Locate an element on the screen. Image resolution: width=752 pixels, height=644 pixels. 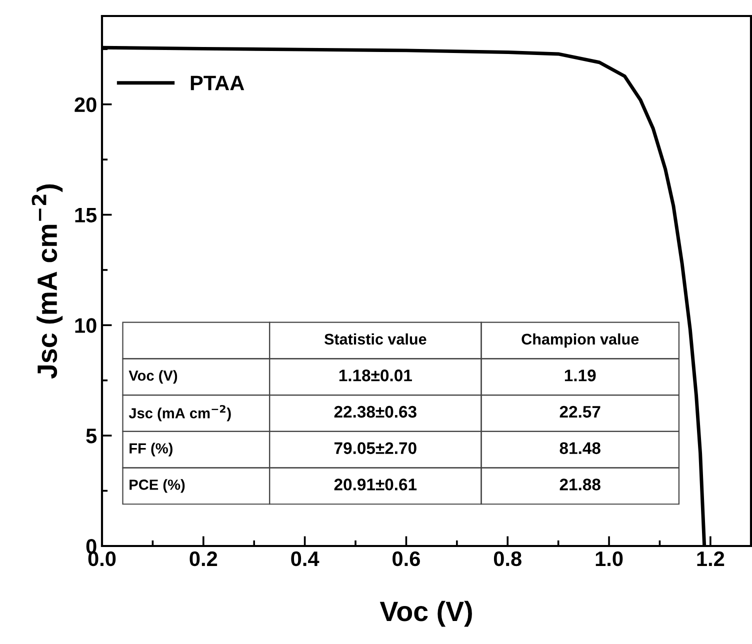
annotation: 22.38±0.63 is located at coordinates (375, 412).